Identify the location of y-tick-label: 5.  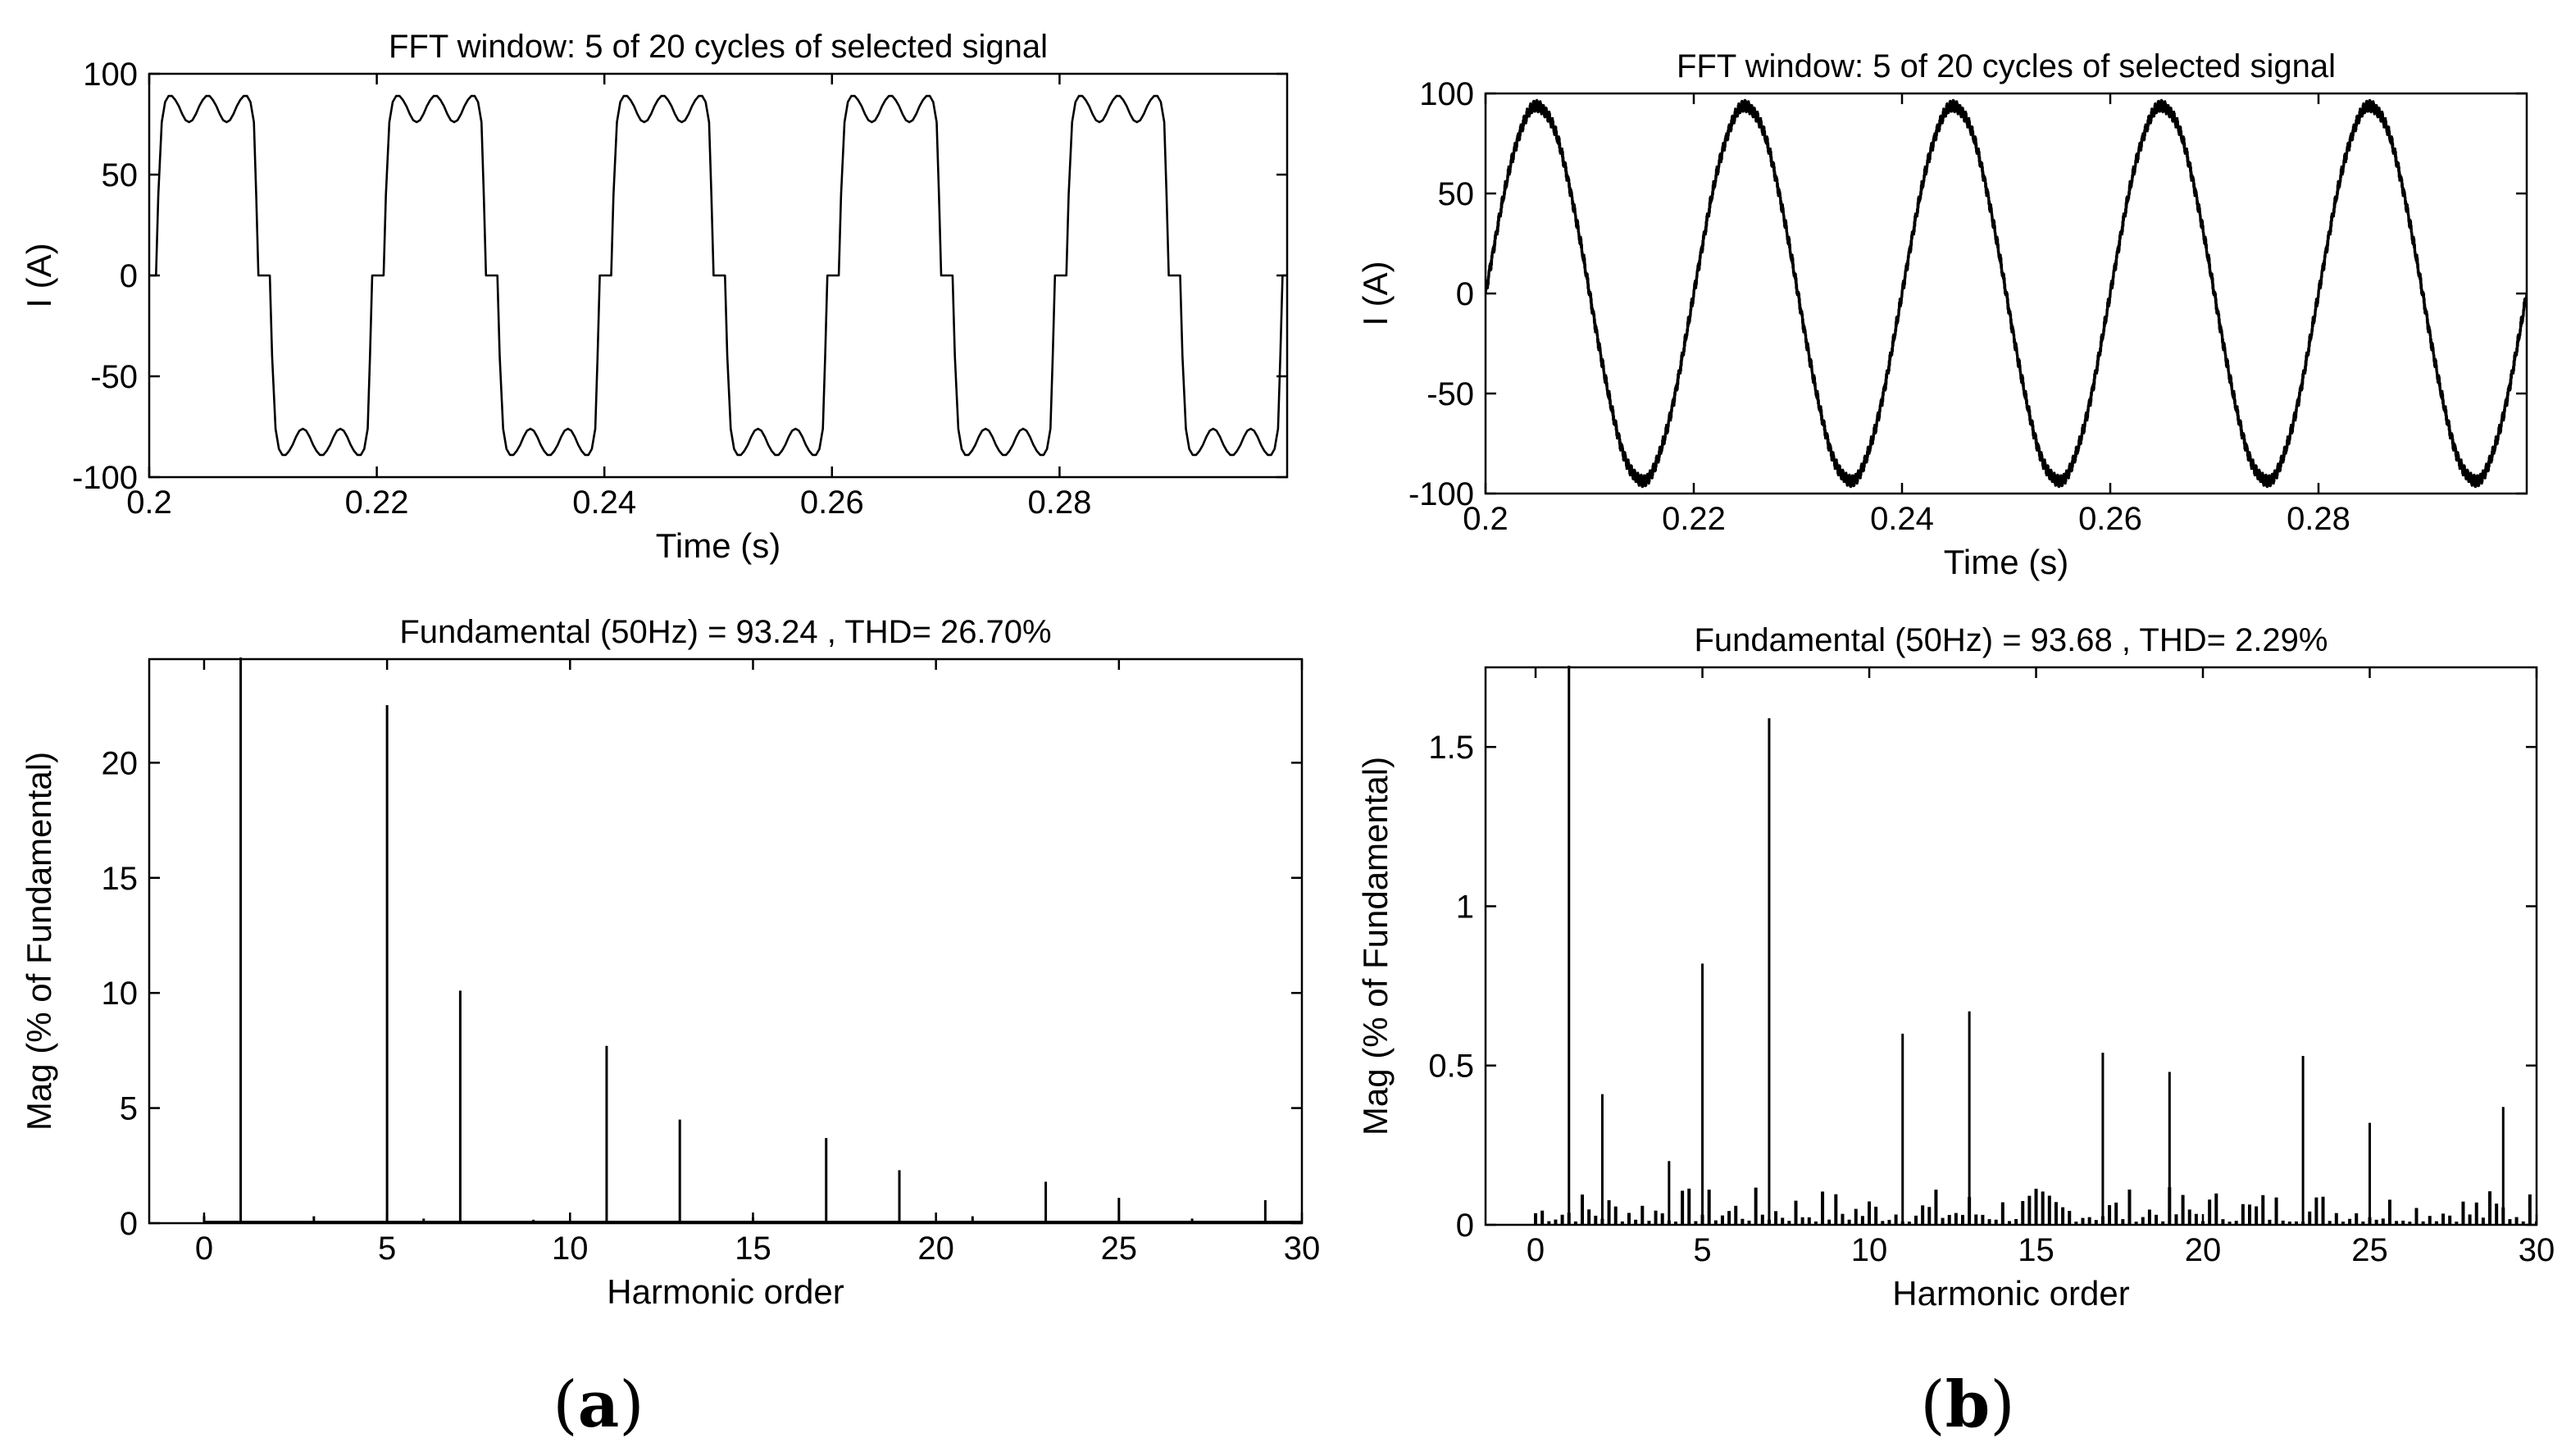
(129, 1109).